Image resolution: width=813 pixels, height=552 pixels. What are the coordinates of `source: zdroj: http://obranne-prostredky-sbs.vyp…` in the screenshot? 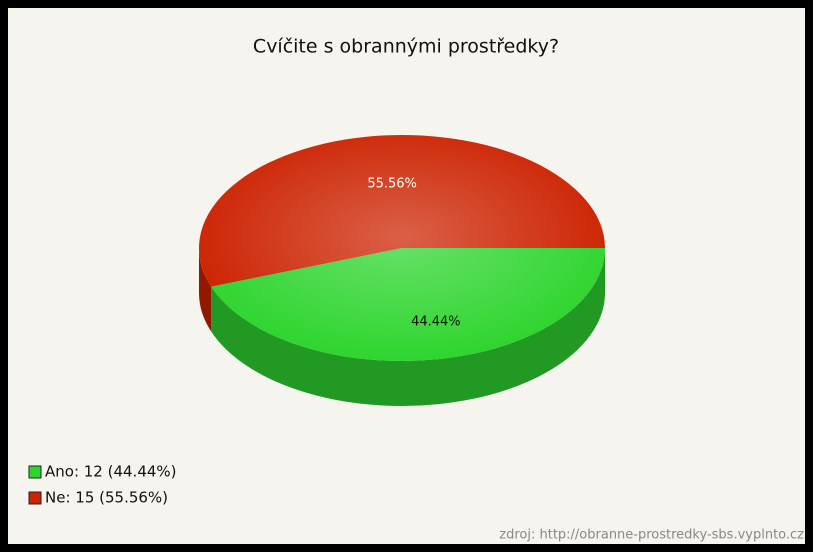 It's located at (651, 535).